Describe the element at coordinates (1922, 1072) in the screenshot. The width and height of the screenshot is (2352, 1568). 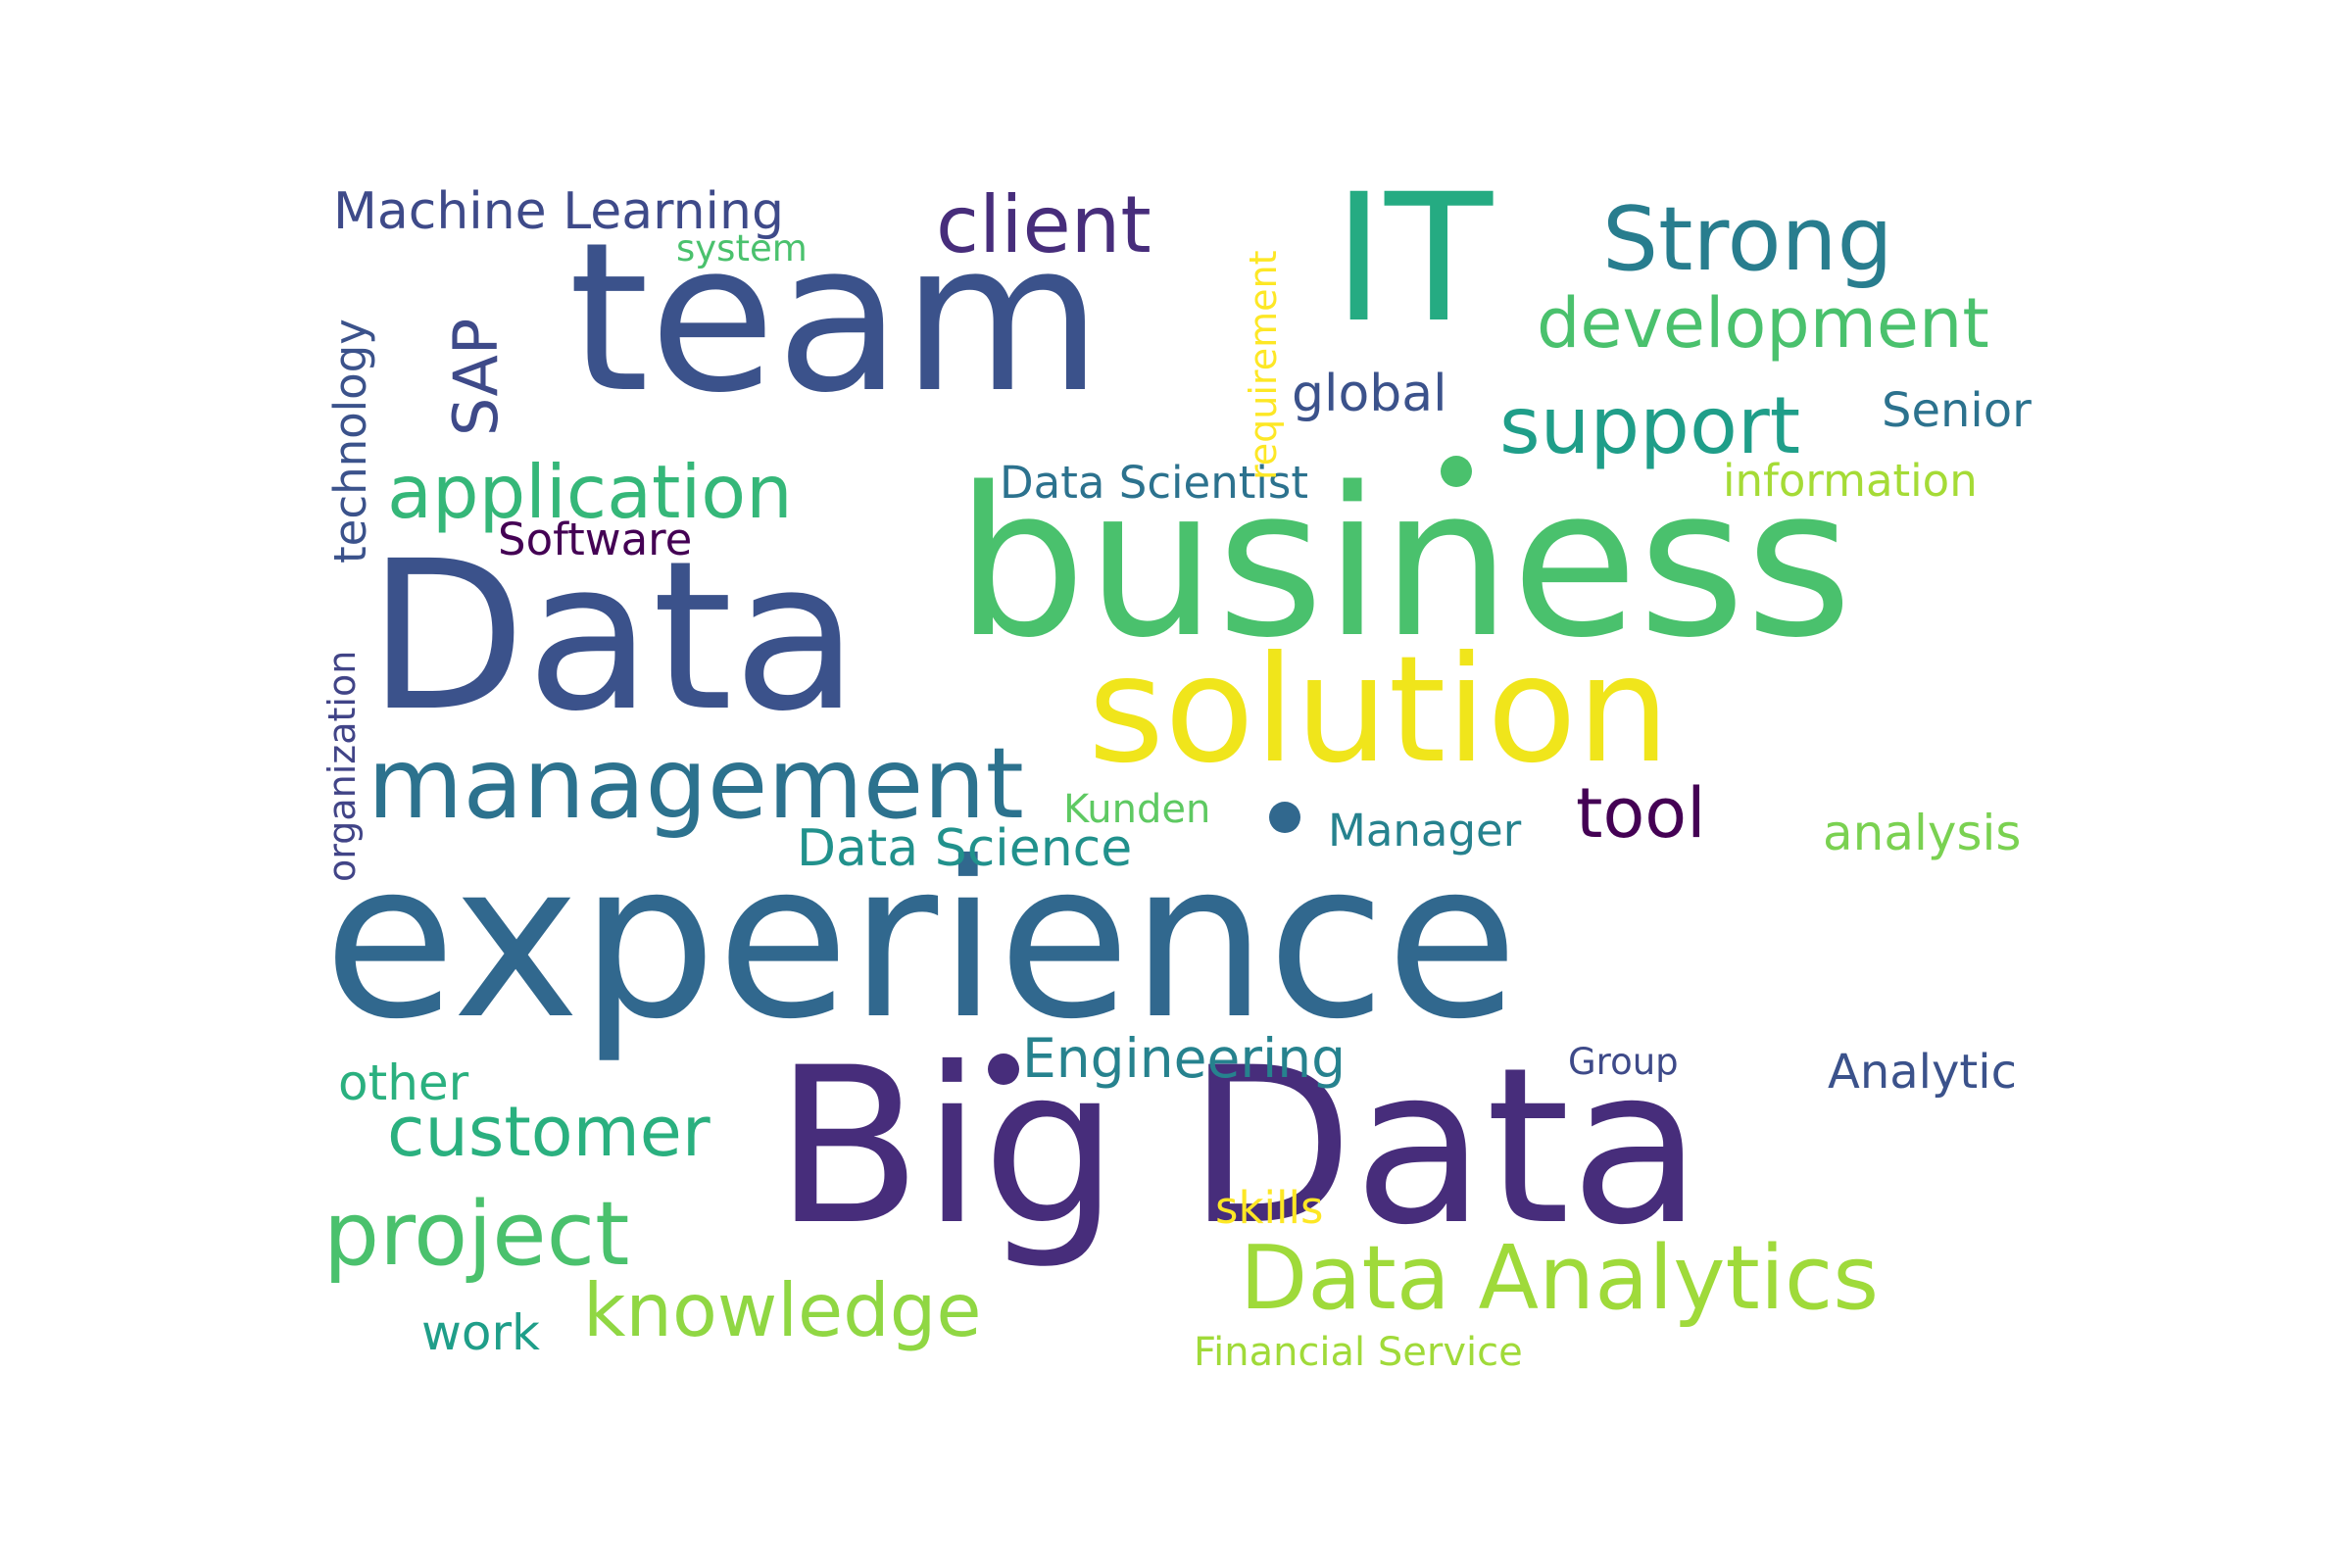
I see `word-analytic: Analytic` at that location.